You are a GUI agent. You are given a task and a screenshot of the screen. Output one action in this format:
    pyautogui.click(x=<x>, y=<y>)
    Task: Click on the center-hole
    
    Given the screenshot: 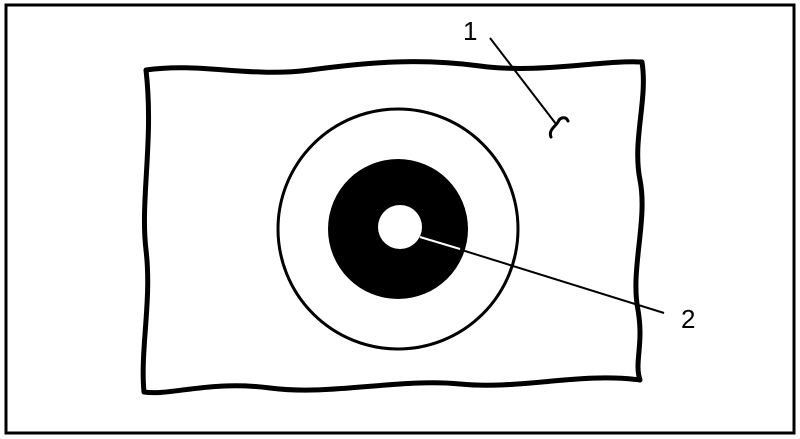 What is the action you would take?
    pyautogui.click(x=400, y=227)
    